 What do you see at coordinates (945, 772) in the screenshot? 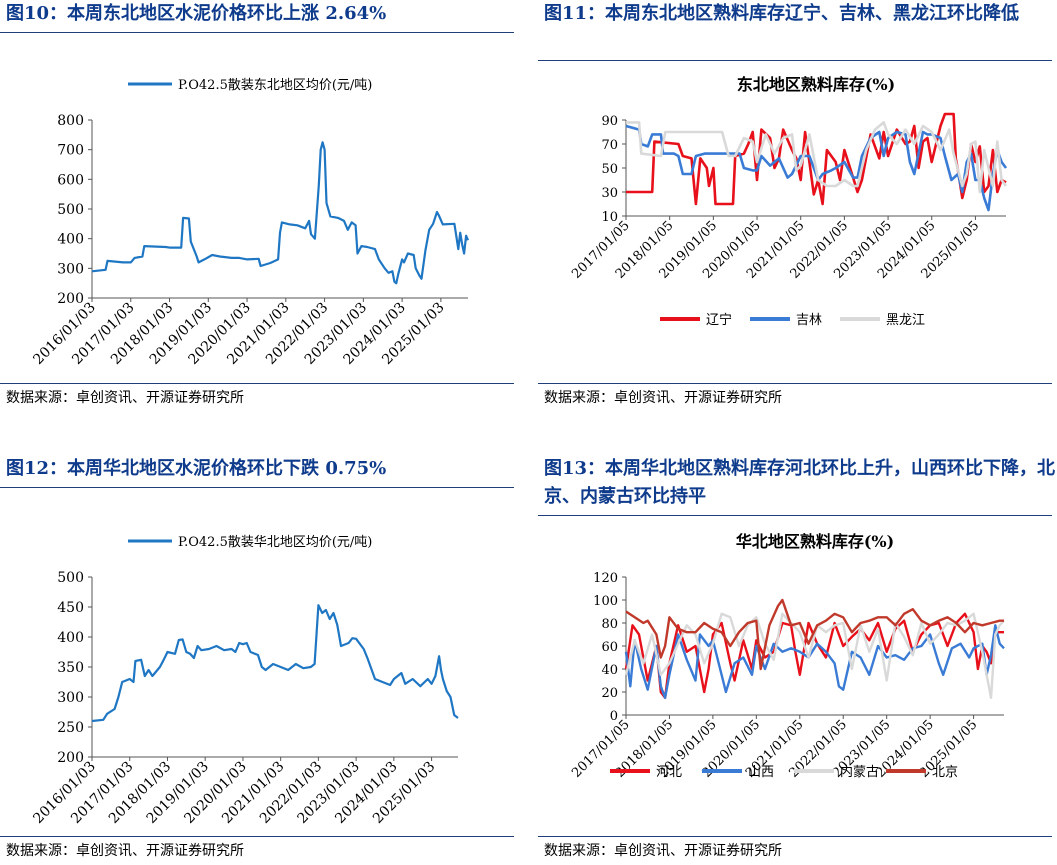
I see `legend-label: 北京` at bounding box center [945, 772].